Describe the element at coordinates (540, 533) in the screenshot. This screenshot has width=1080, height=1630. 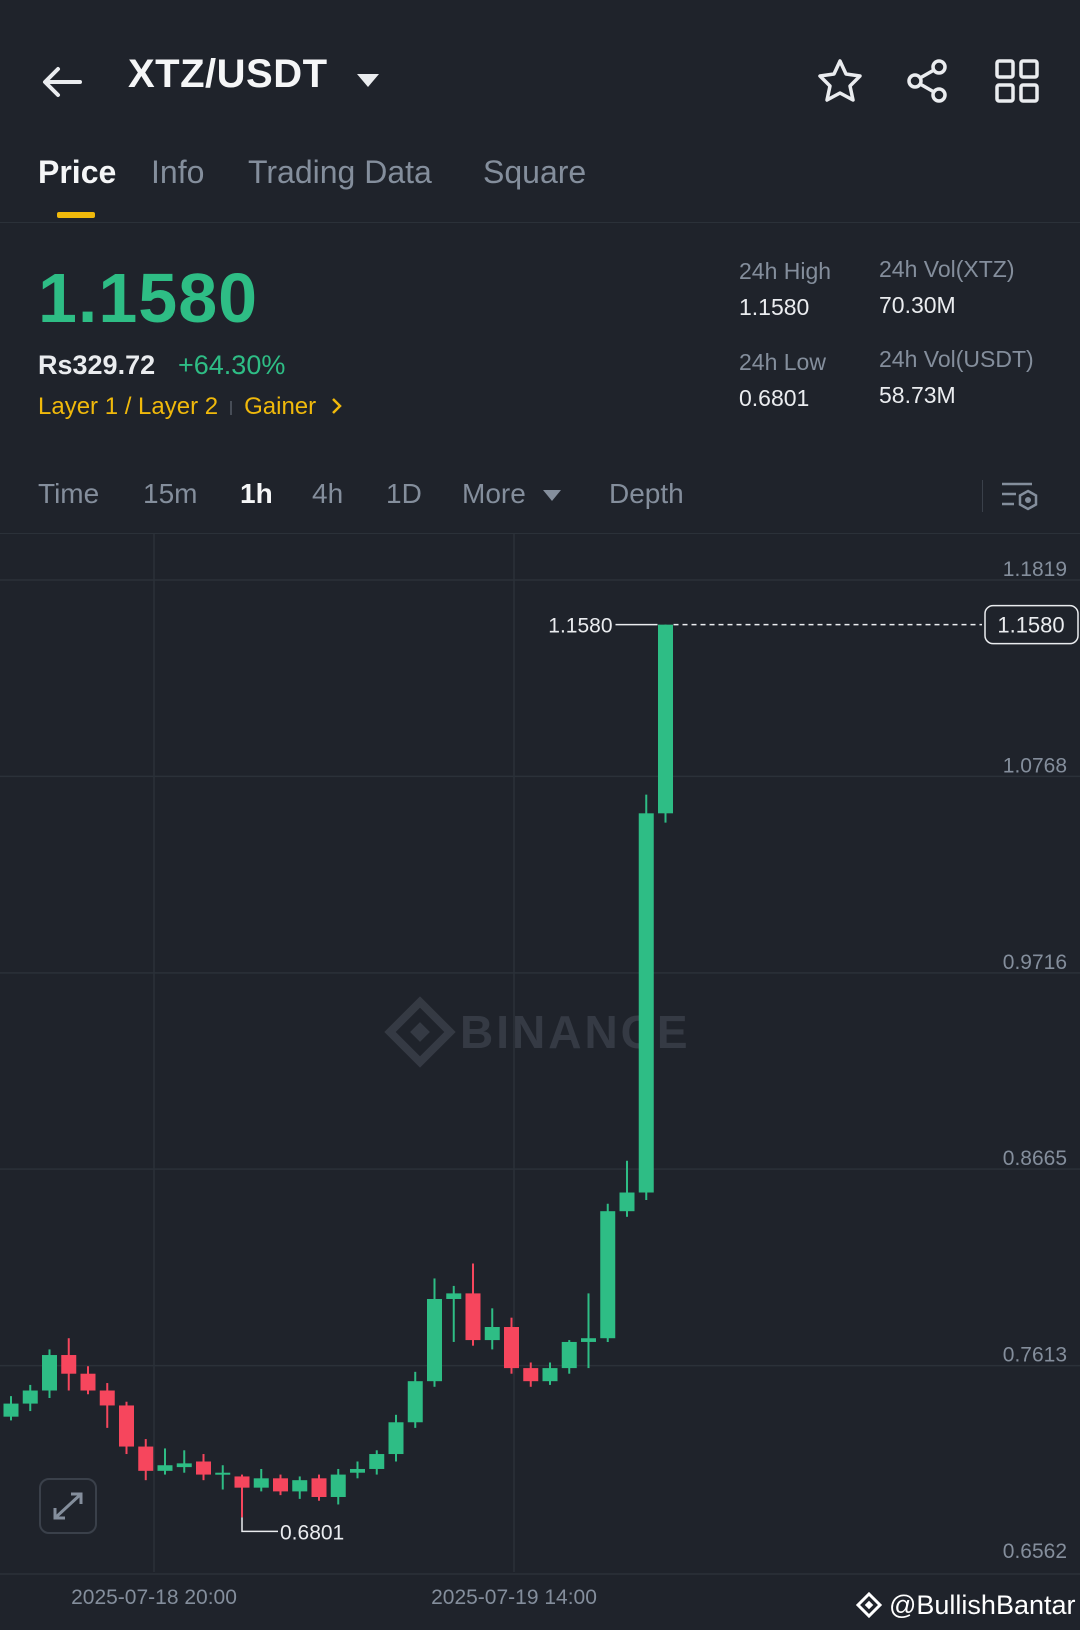
I see `toolbar-separator` at that location.